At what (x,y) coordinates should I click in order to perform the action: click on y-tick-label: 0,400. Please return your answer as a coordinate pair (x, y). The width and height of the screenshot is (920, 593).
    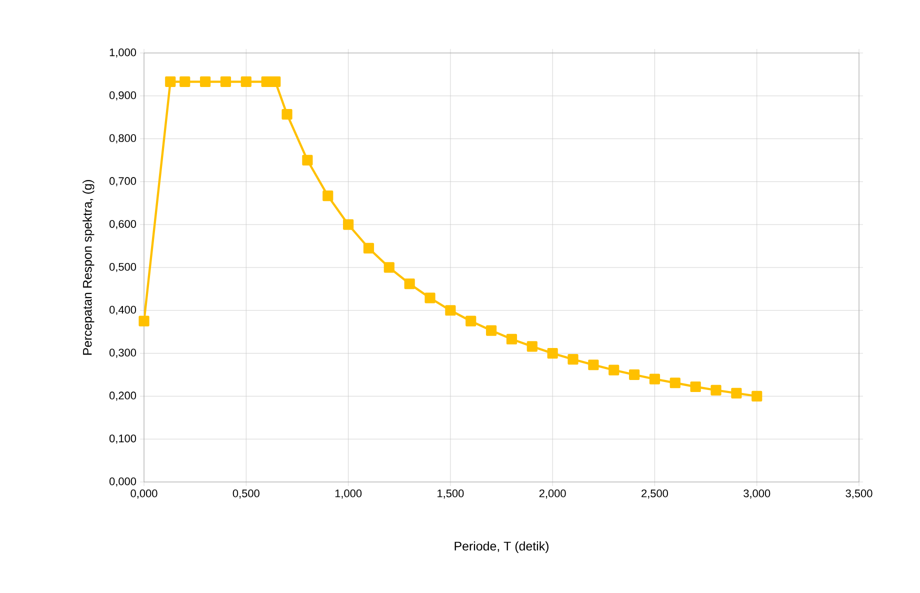
    Looking at the image, I should click on (122, 310).